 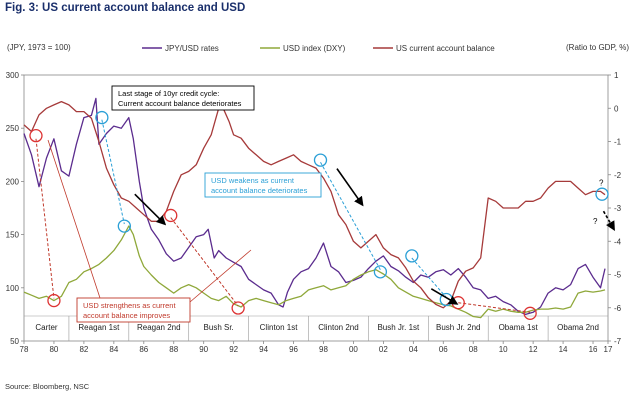 I want to click on x-axis-tick-label: 82, so click(x=83, y=349).